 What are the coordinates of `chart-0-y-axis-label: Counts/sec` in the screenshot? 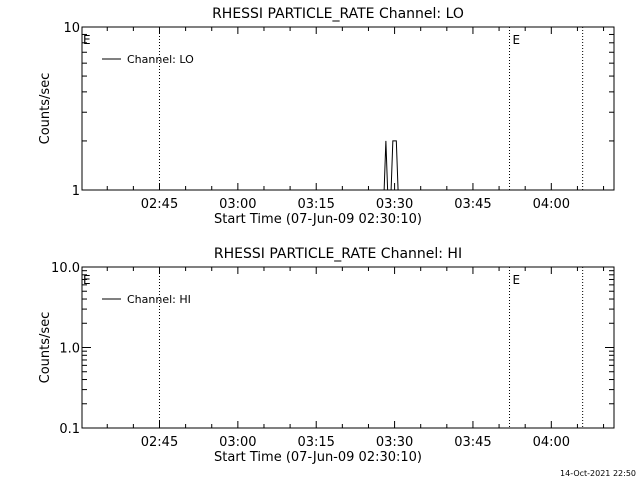 It's located at (45, 109).